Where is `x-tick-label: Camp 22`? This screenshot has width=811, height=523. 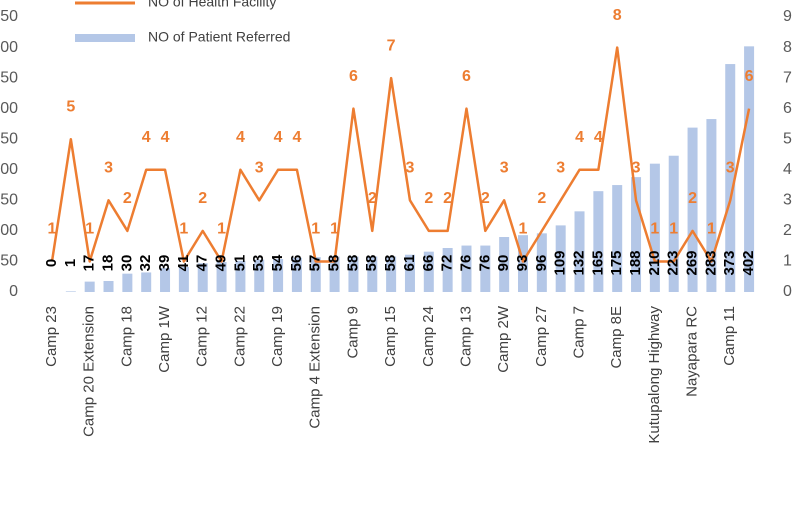 x-tick-label: Camp 22 is located at coordinates (239, 336).